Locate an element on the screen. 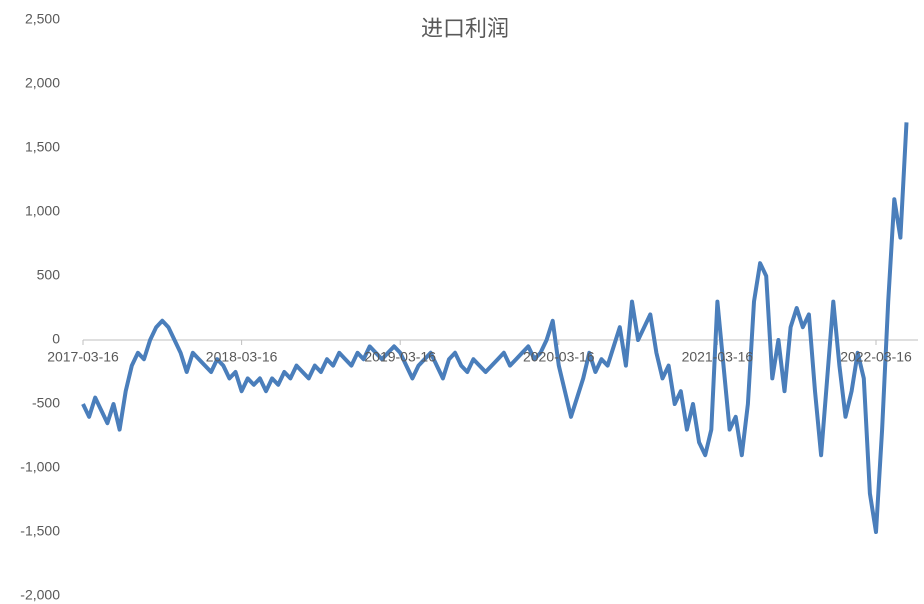 The image size is (924, 604). y-tick-label: -500 is located at coordinates (46, 403).